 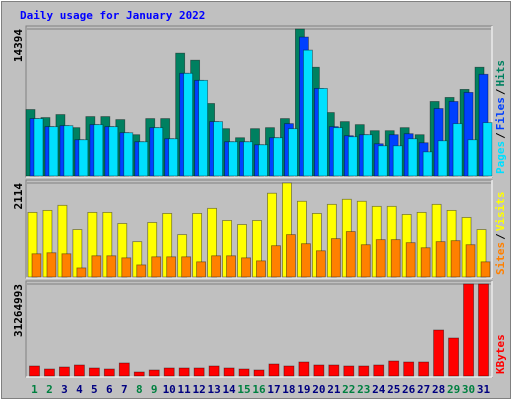 What do you see at coordinates (259, 389) in the screenshot?
I see `x-tick-label: 16` at bounding box center [259, 389].